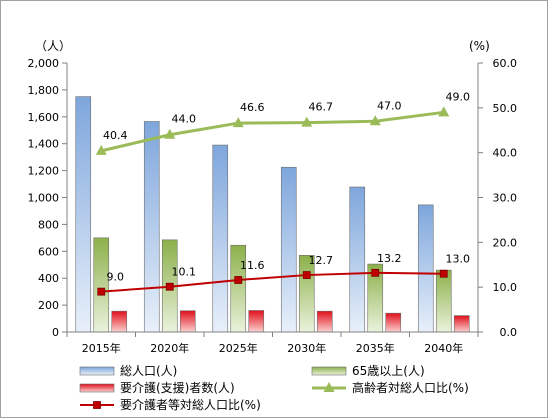 The width and height of the screenshot is (548, 418). What do you see at coordinates (443, 348) in the screenshot?
I see `x-tick-label: 2040年` at bounding box center [443, 348].